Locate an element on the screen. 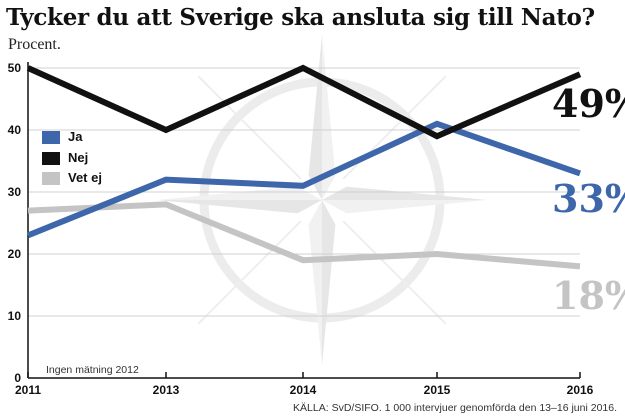  legend: Ja Nej Vet ej is located at coordinates (72, 157).